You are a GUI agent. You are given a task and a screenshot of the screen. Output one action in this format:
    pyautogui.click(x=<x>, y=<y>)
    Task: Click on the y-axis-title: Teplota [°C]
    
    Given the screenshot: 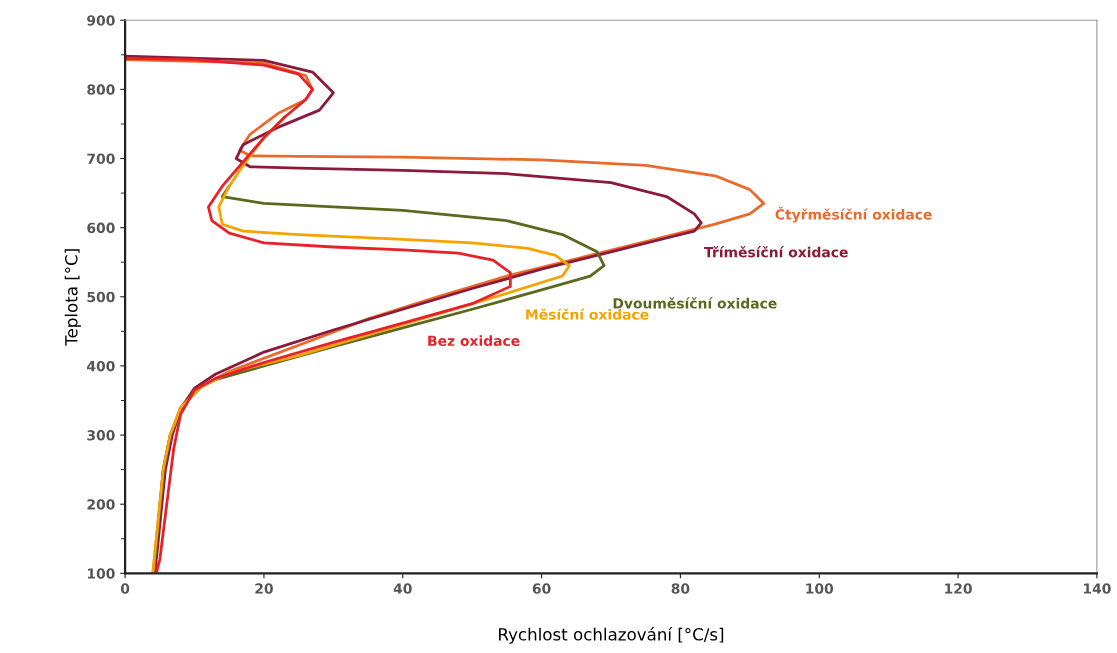 What is the action you would take?
    pyautogui.click(x=72, y=297)
    